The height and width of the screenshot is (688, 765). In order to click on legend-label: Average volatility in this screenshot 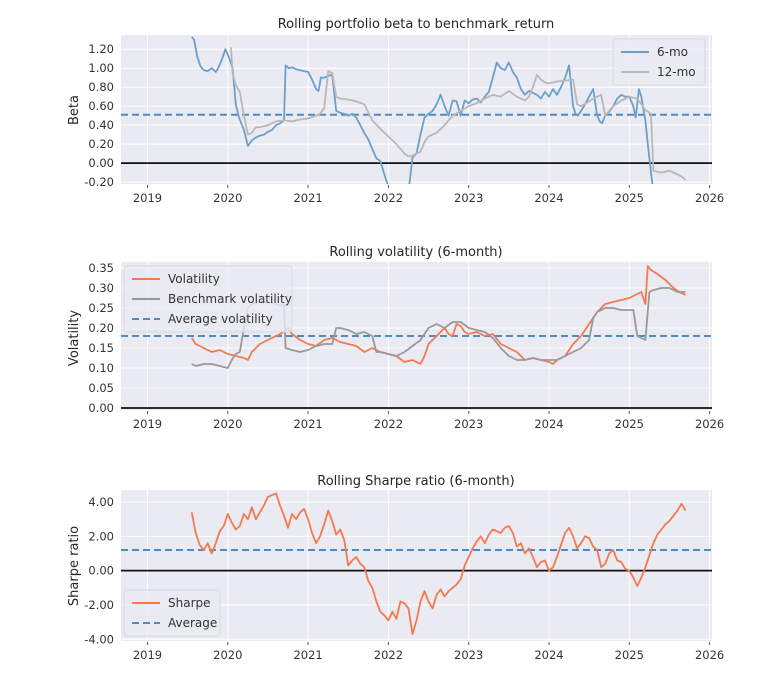, I will do `click(220, 319)`.